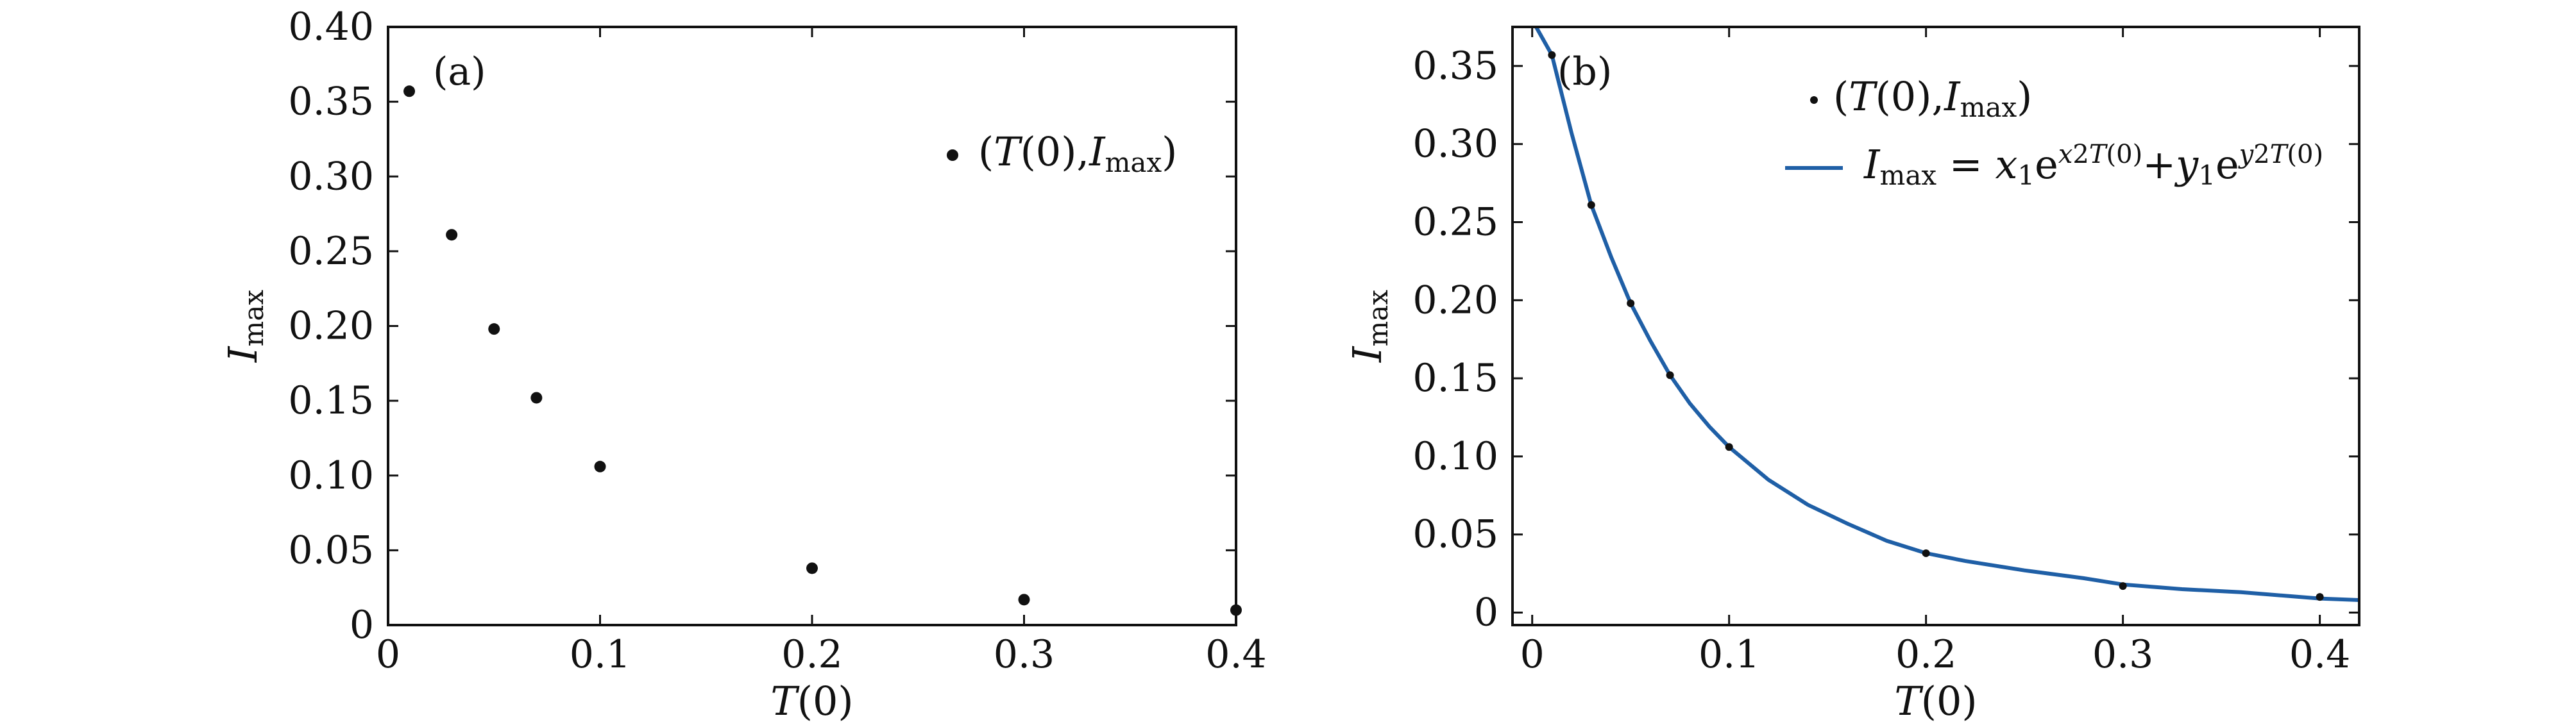 The width and height of the screenshot is (2576, 727). Describe the element at coordinates (1584, 71) in the screenshot. I see `panel-b-label: (b)` at that location.